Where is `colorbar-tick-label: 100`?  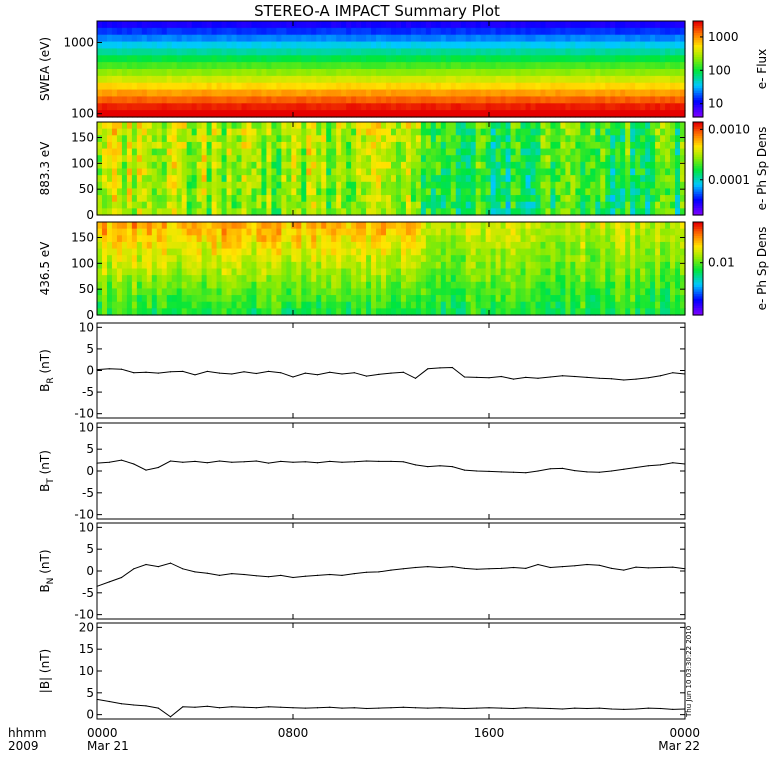
colorbar-tick-label: 100 is located at coordinates (719, 70).